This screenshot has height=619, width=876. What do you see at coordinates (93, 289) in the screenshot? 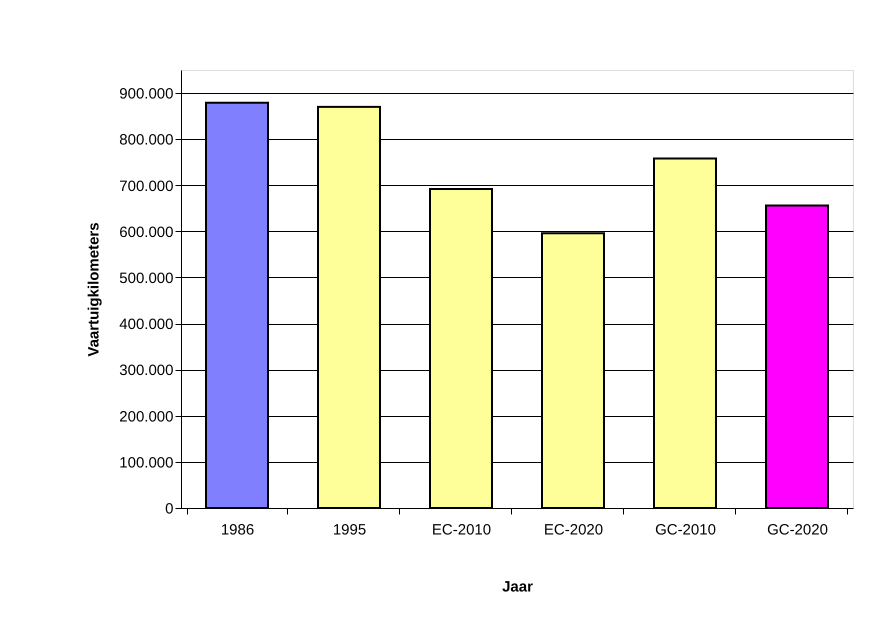
I see `y-axis-title: Vaartuigkilometers` at bounding box center [93, 289].